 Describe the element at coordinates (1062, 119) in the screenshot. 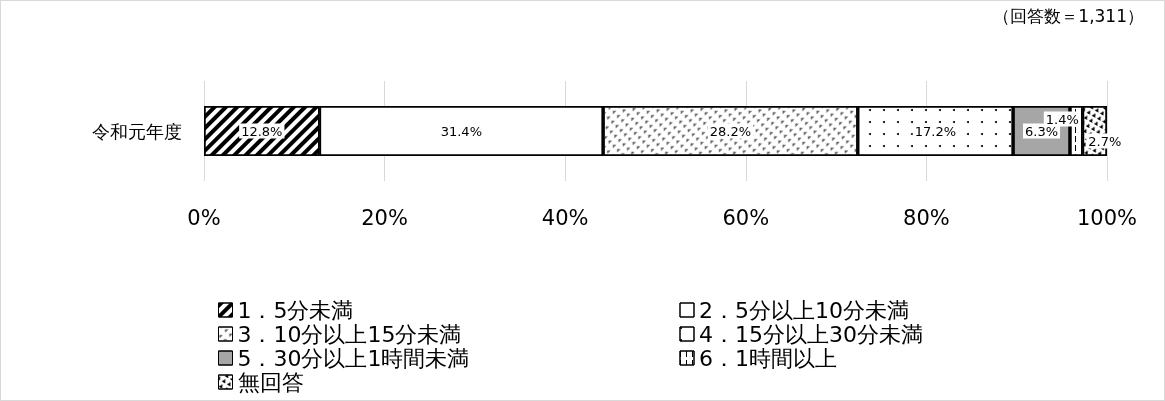

I see `data-label: 1.4%` at that location.